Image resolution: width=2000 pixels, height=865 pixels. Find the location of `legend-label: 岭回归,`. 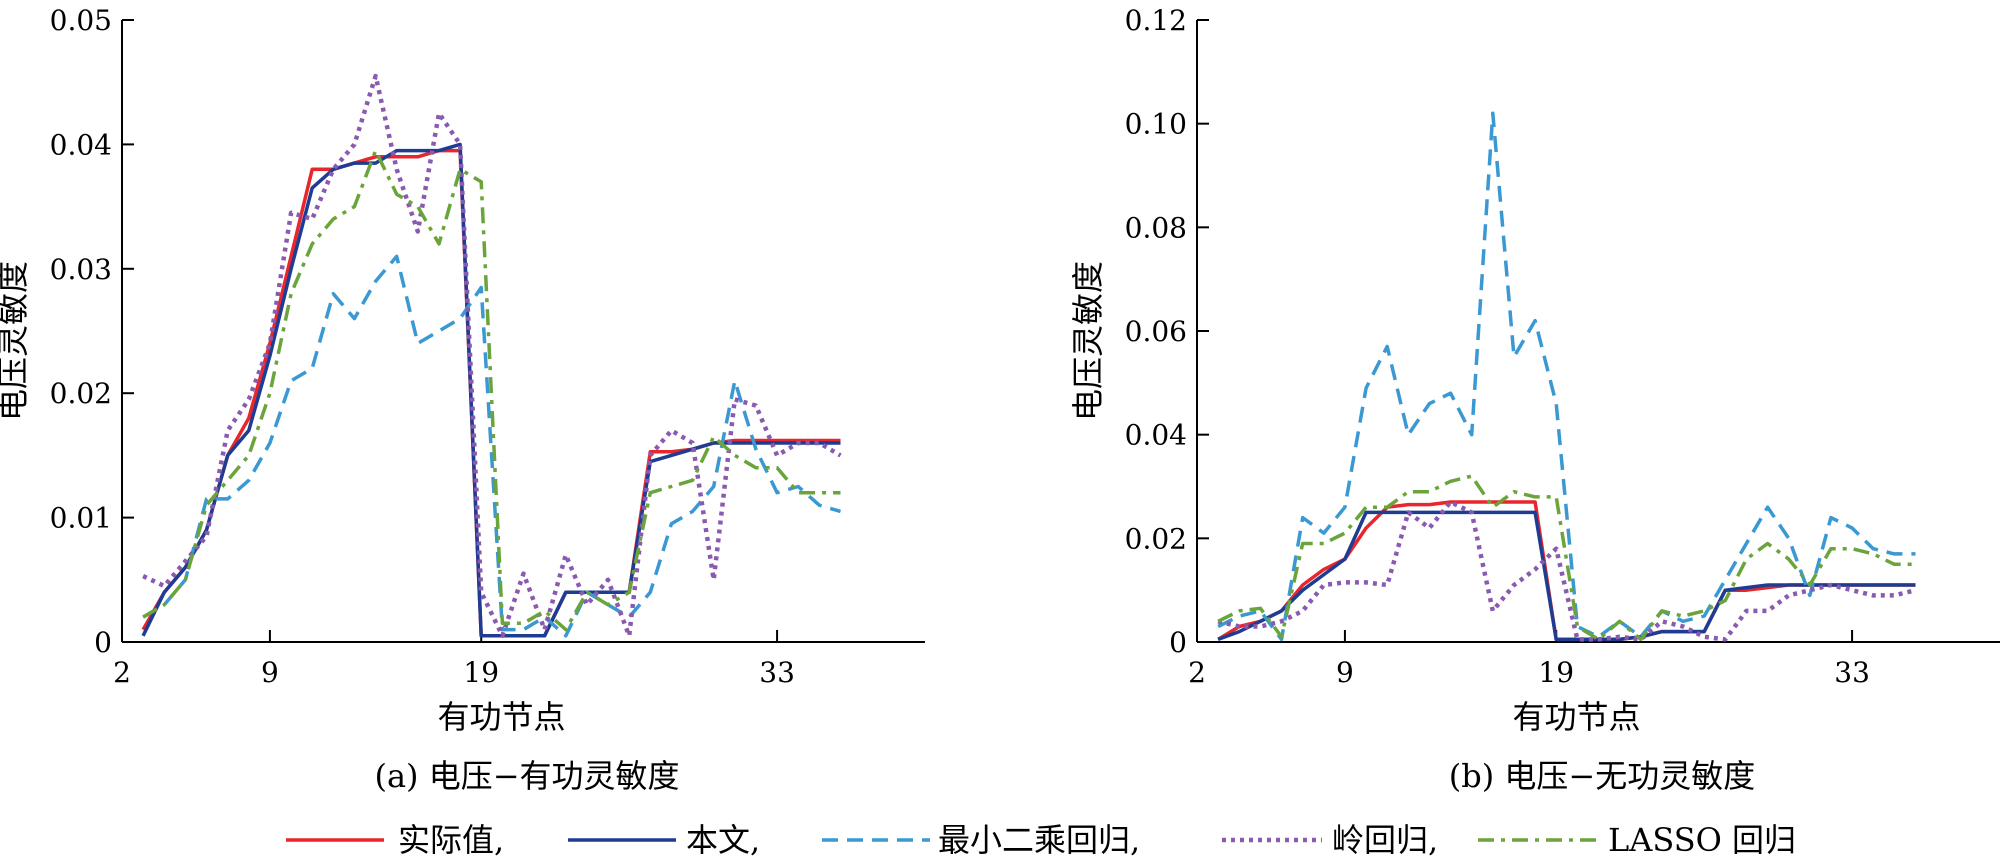

legend-label: 岭回归, is located at coordinates (1385, 840).